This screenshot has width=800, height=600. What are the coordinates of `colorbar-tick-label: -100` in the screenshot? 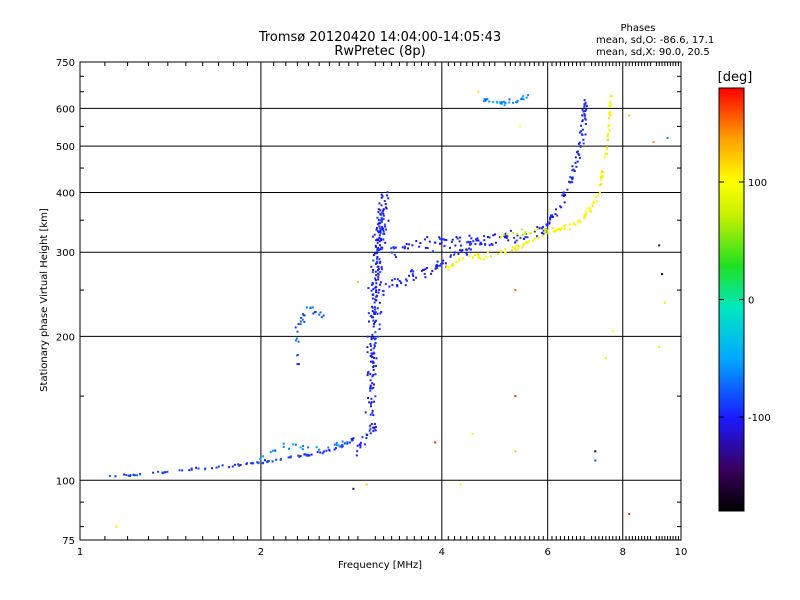 It's located at (759, 418).